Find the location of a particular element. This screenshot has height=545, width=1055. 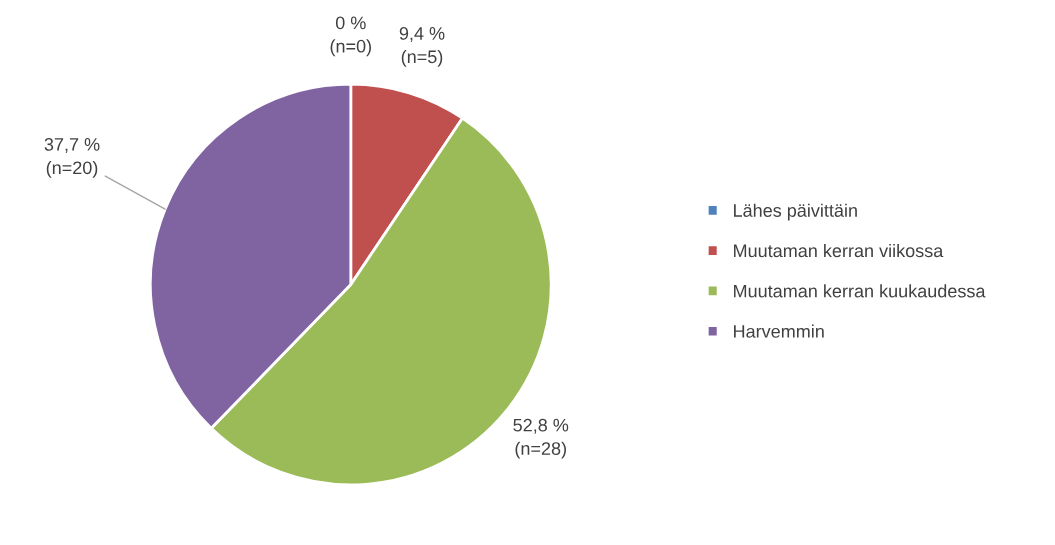

legend-label: Harvemmin is located at coordinates (779, 331).